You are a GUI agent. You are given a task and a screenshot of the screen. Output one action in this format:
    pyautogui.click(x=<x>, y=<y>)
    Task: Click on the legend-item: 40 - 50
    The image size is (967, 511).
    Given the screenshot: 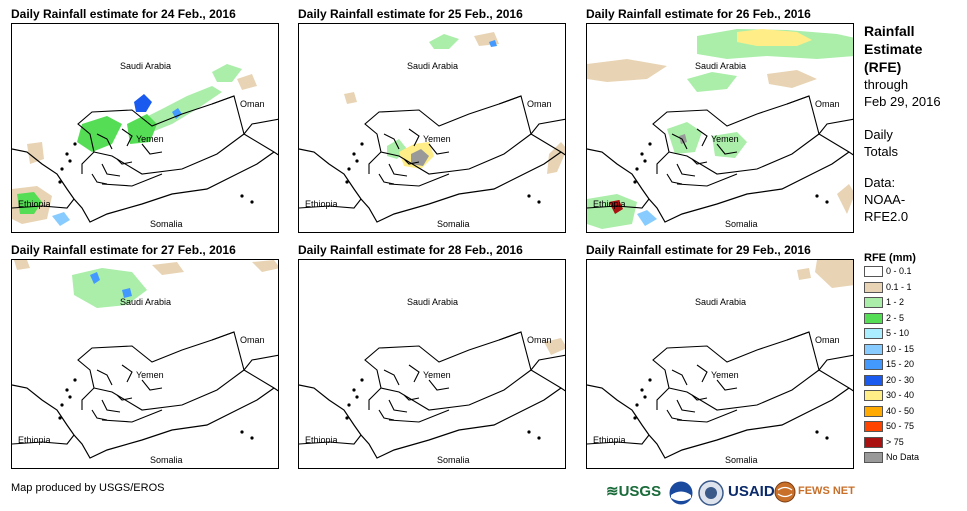 What is the action you would take?
    pyautogui.click(x=914, y=414)
    